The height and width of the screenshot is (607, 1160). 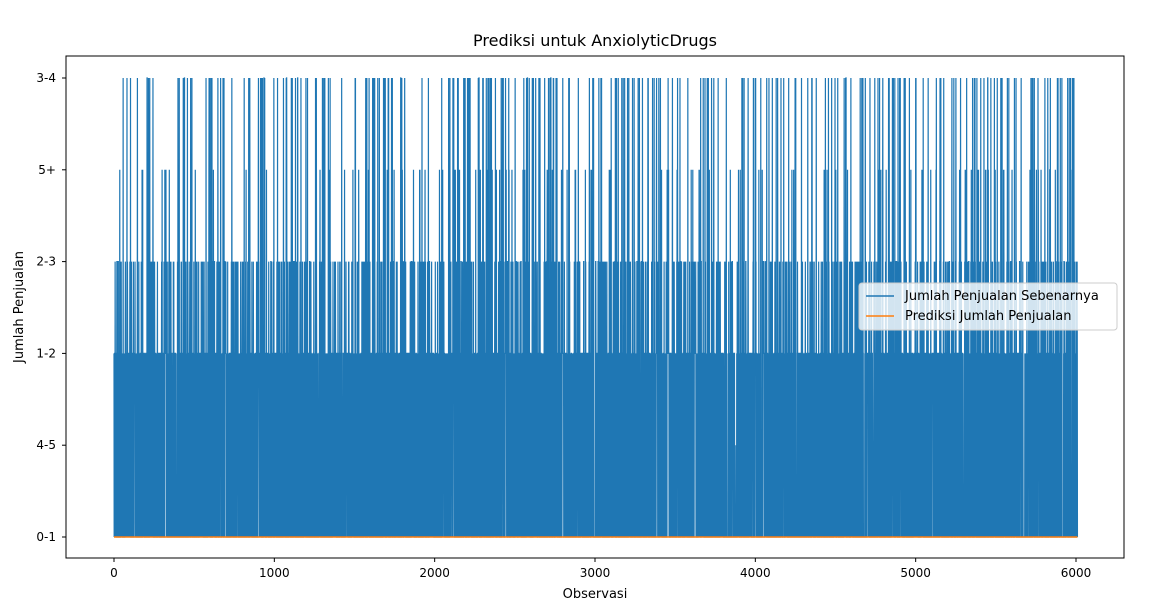 What do you see at coordinates (595, 40) in the screenshot?
I see `chart-title: Prediksi untuk AnxiolyticDrugs` at bounding box center [595, 40].